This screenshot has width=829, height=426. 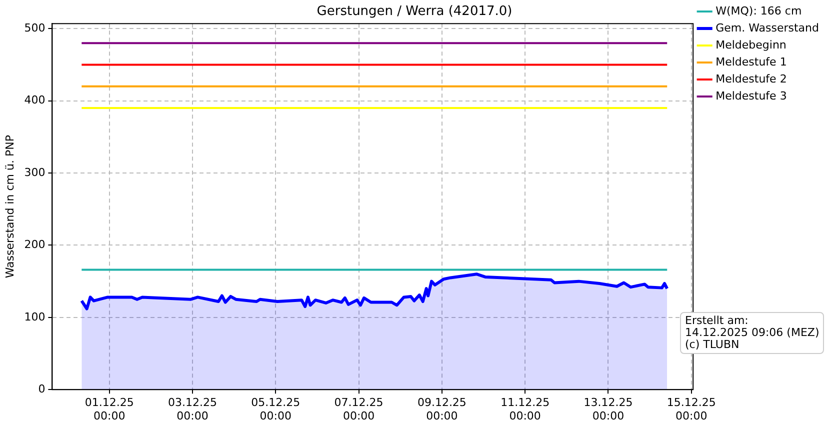 What do you see at coordinates (109, 409) in the screenshot?
I see `x-tick-label: 01.12.25 00:00` at bounding box center [109, 409].